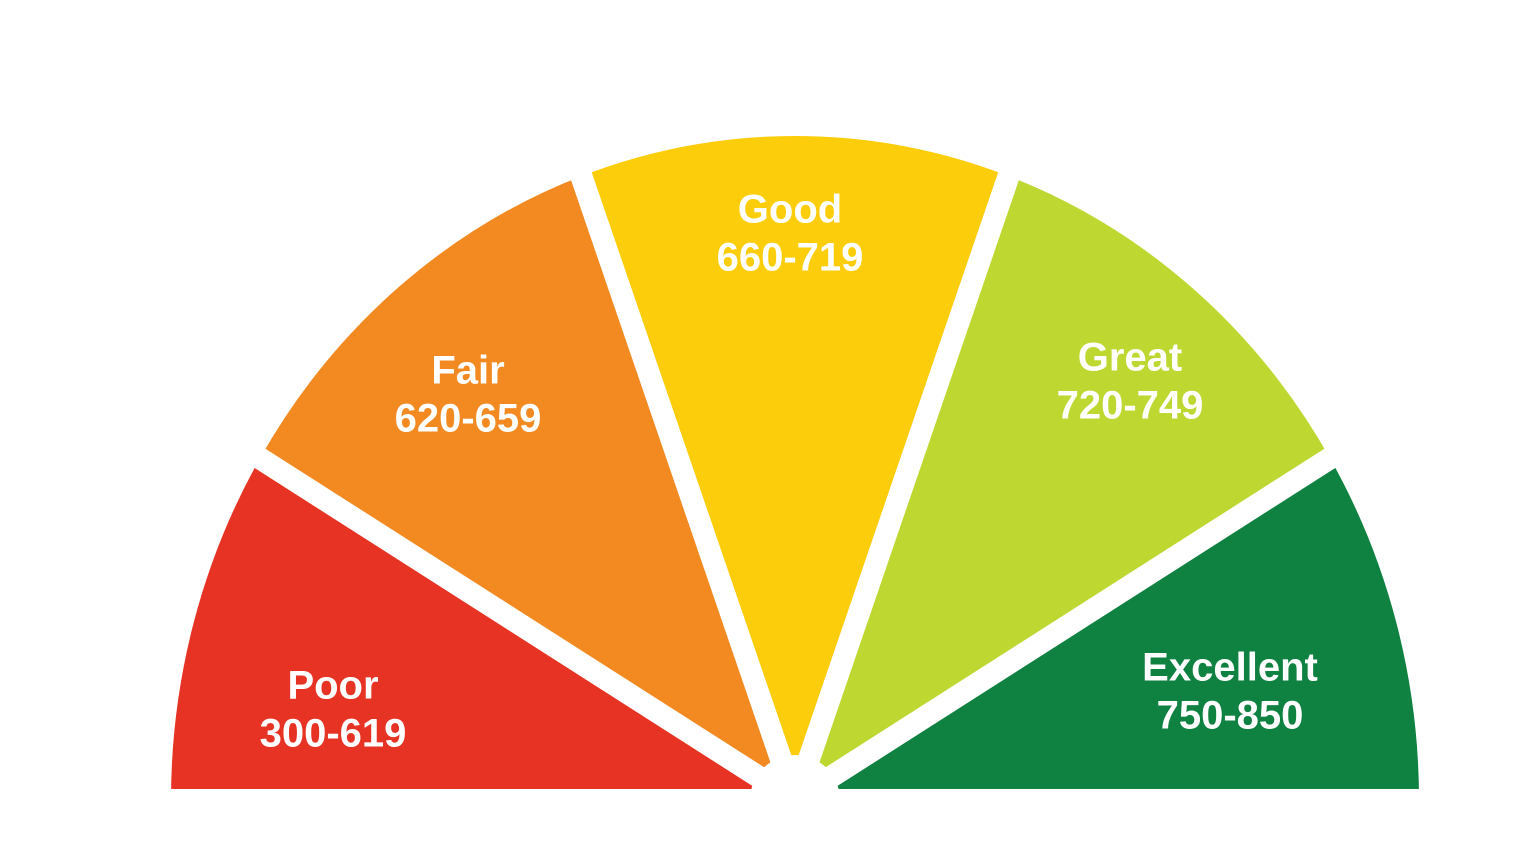 The image size is (1536, 867). What do you see at coordinates (468, 419) in the screenshot?
I see `segment-range: 620-659` at bounding box center [468, 419].